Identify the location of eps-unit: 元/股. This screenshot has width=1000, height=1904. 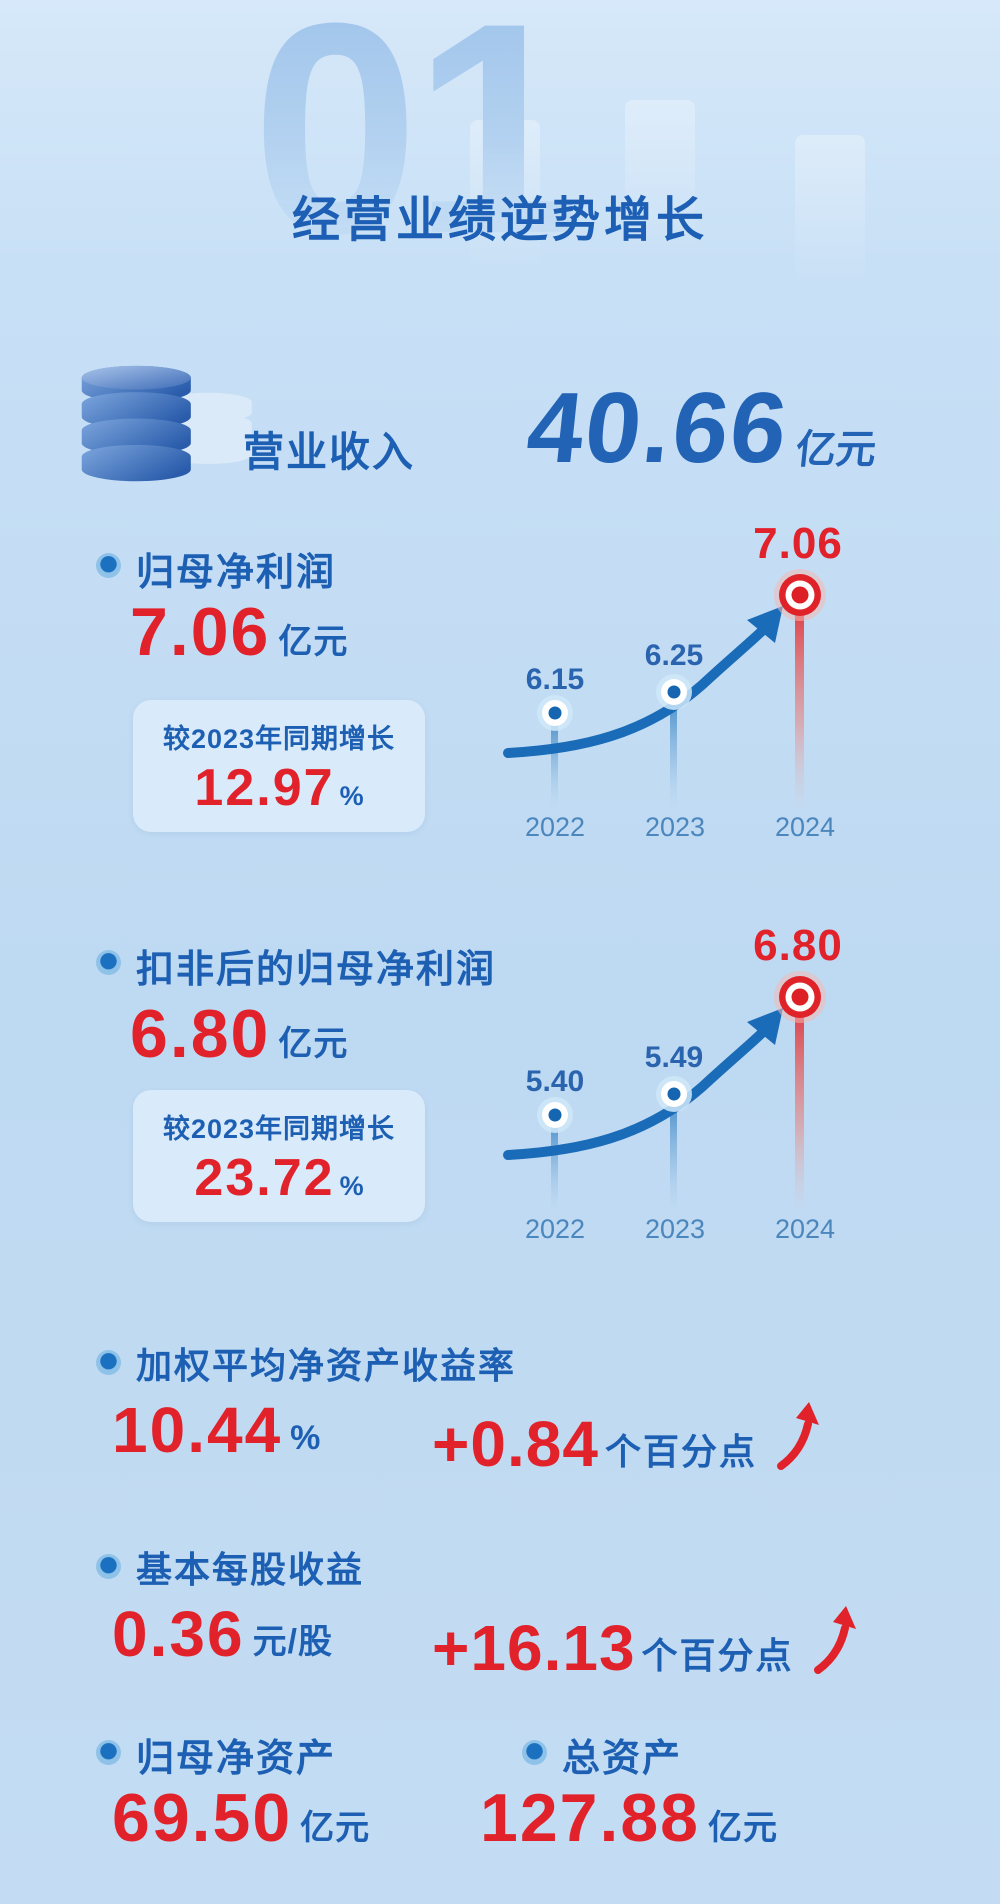
(293, 1642).